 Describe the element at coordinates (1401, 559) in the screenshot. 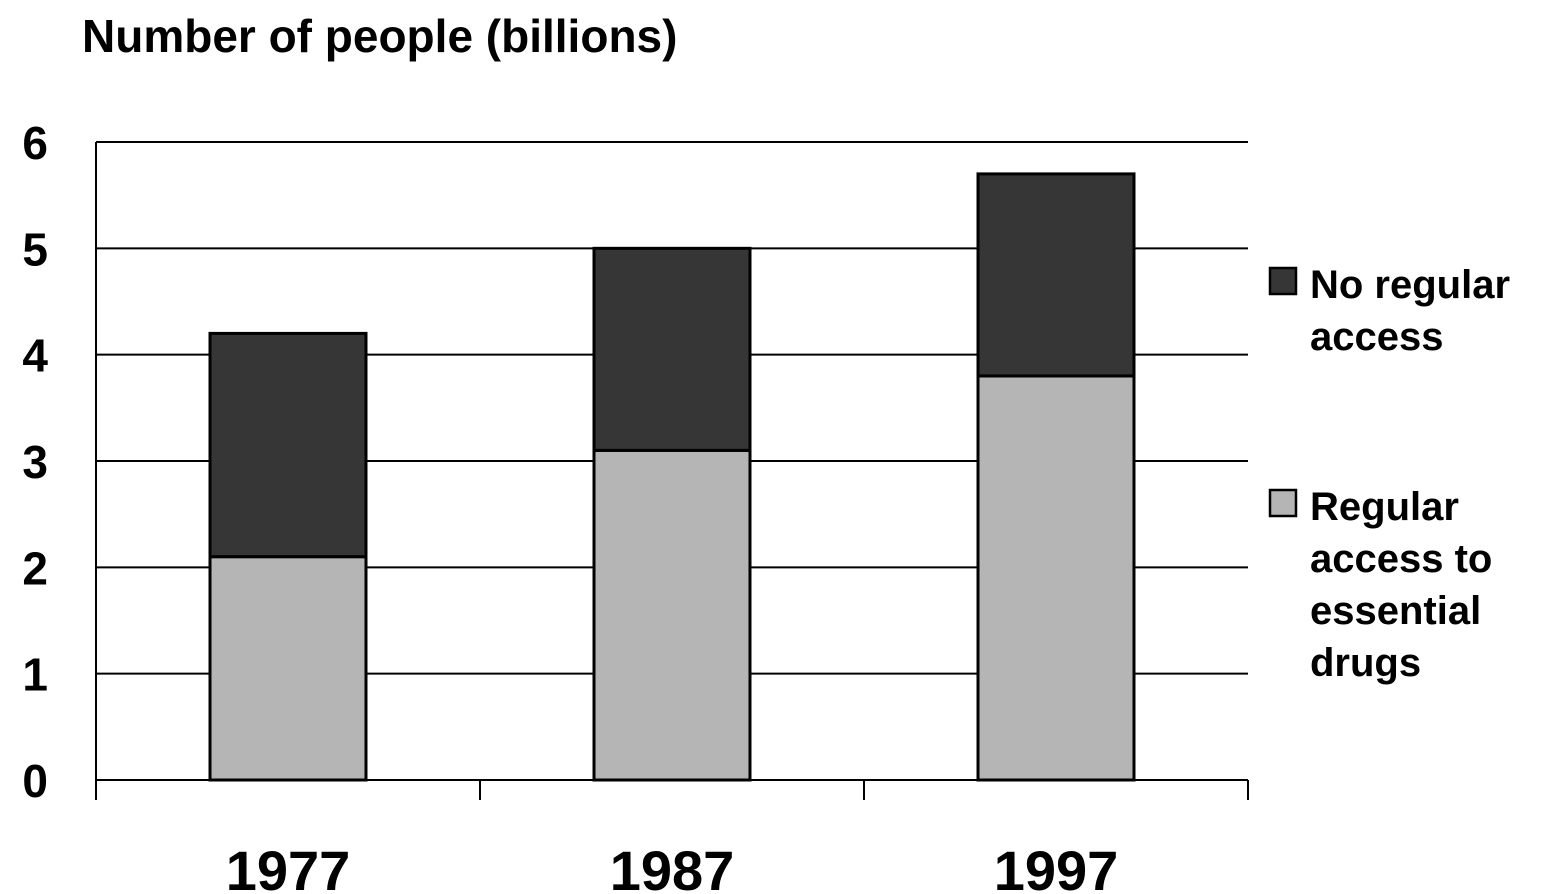

I see `legend-label-line: access to` at that location.